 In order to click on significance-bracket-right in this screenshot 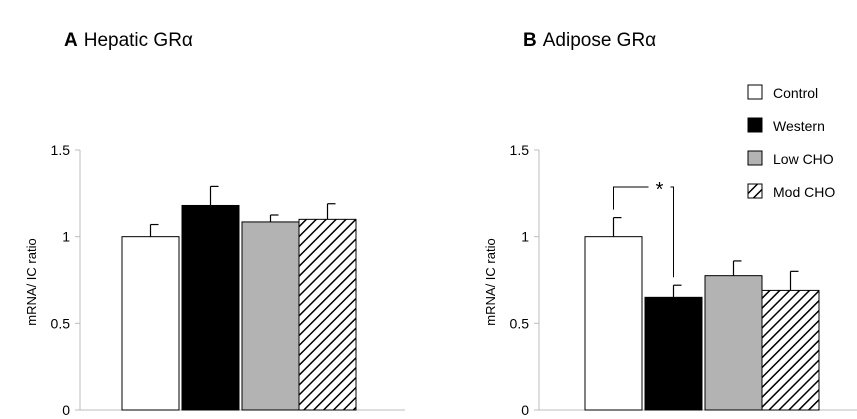, I will do `click(672, 232)`.